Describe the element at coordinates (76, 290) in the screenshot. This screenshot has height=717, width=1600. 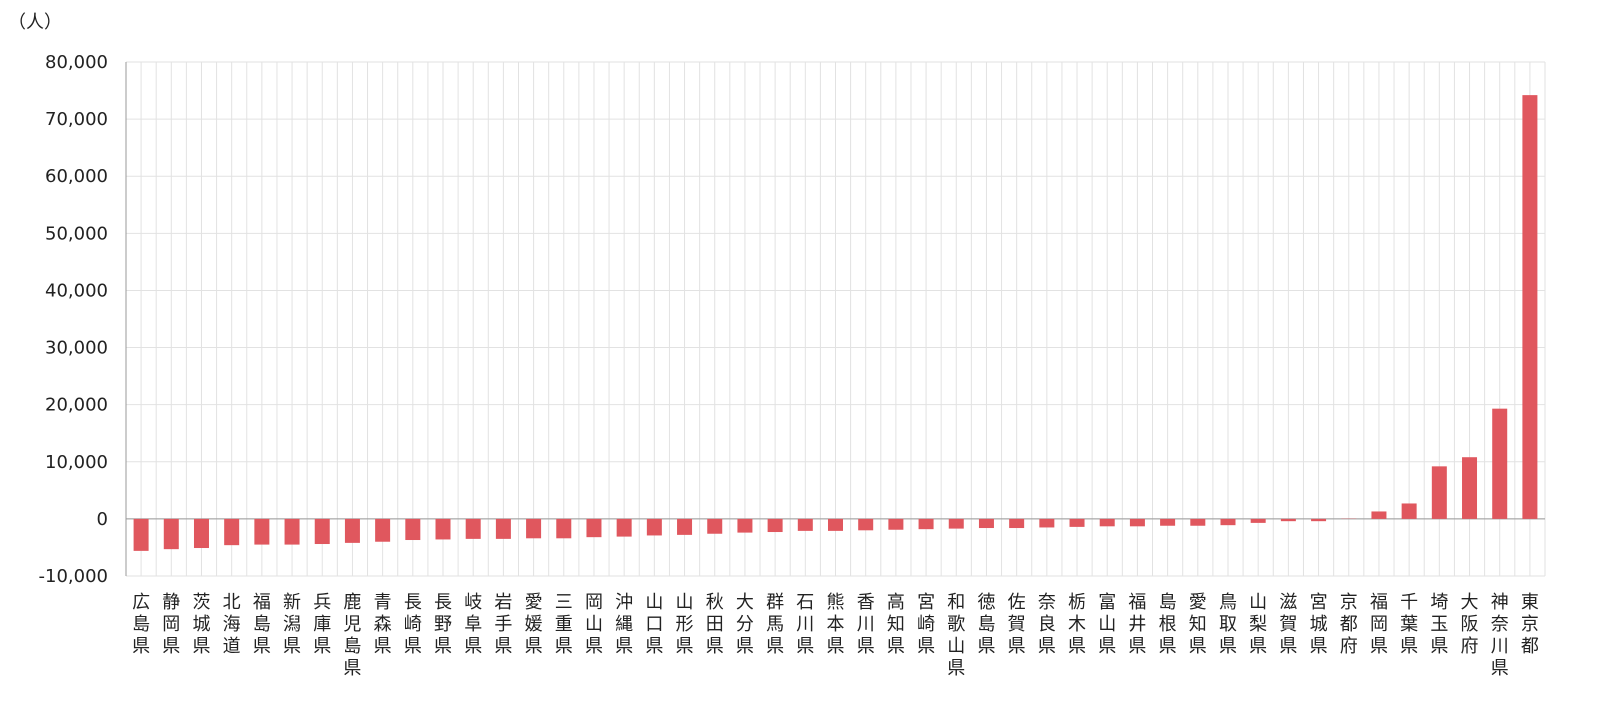
I see `y-tick-label: 40,000` at that location.